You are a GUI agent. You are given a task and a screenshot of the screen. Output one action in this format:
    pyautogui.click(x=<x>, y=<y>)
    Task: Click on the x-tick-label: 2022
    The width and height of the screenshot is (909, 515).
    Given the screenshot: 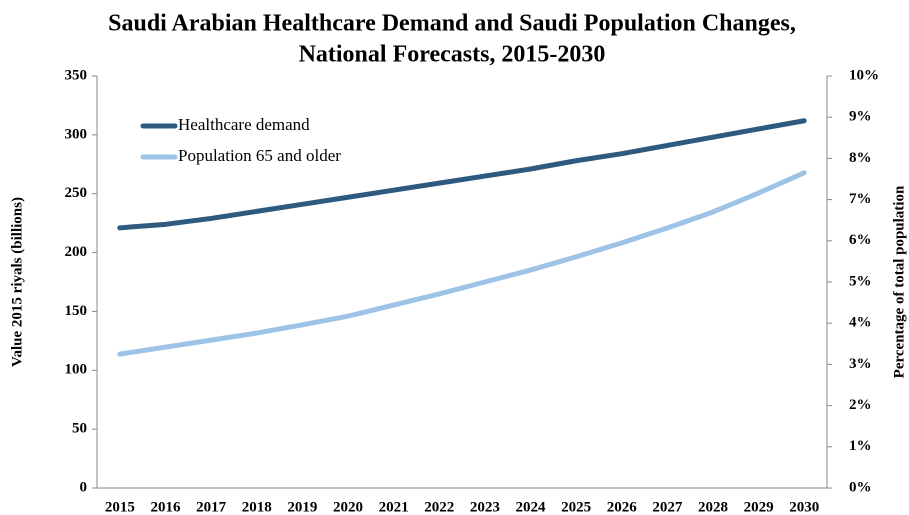 What is the action you would take?
    pyautogui.click(x=439, y=507)
    